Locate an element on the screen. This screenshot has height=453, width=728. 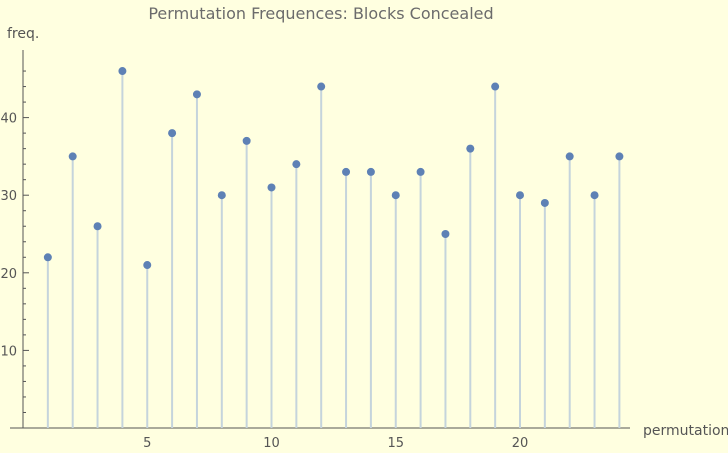
x-tick-label: 10 is located at coordinates (271, 443).